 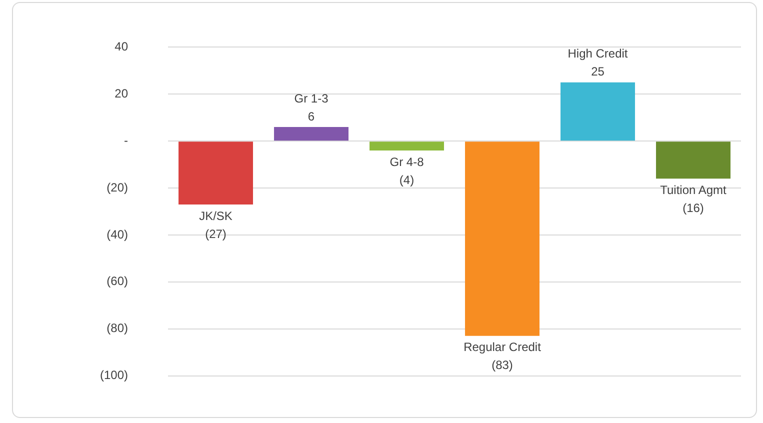 I want to click on y-tick-label: (80), so click(x=117, y=328).